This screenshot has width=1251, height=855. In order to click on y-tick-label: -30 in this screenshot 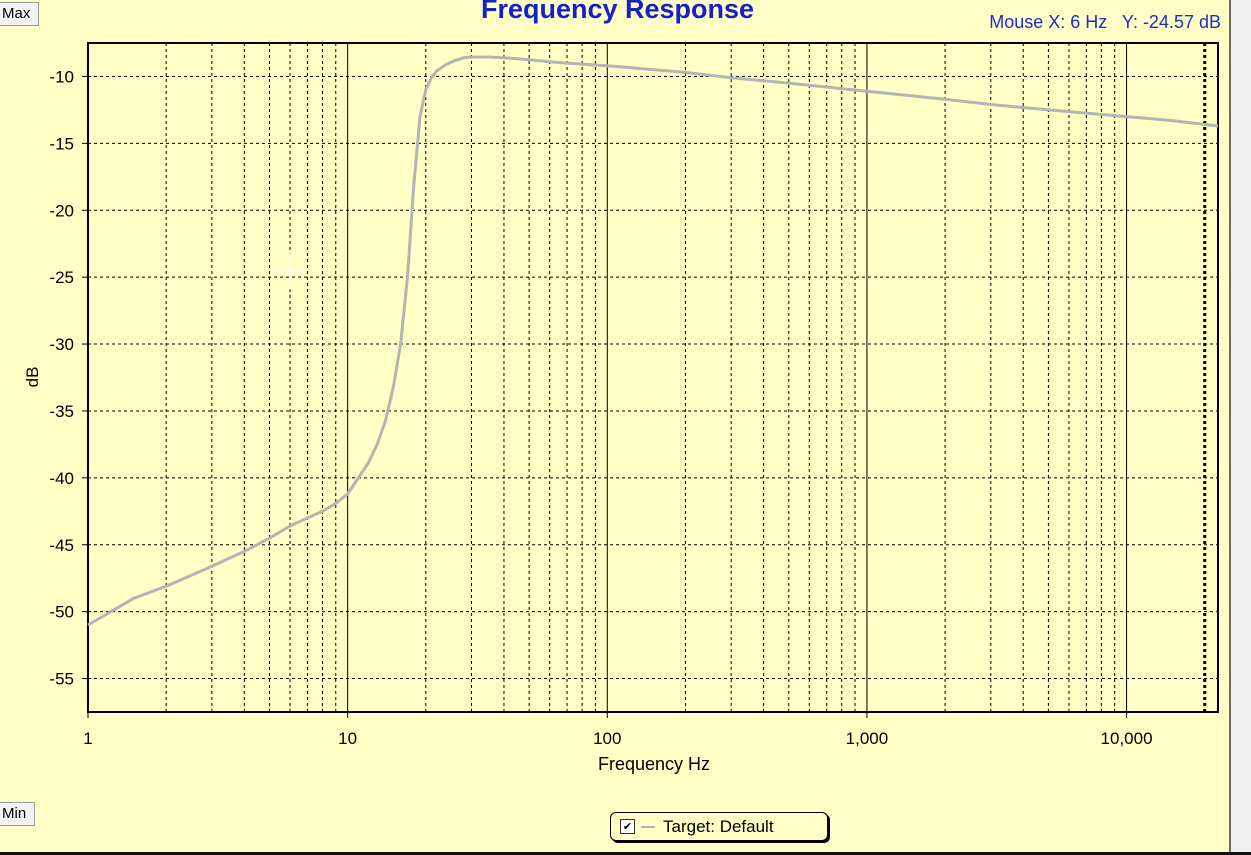, I will do `click(61, 344)`.